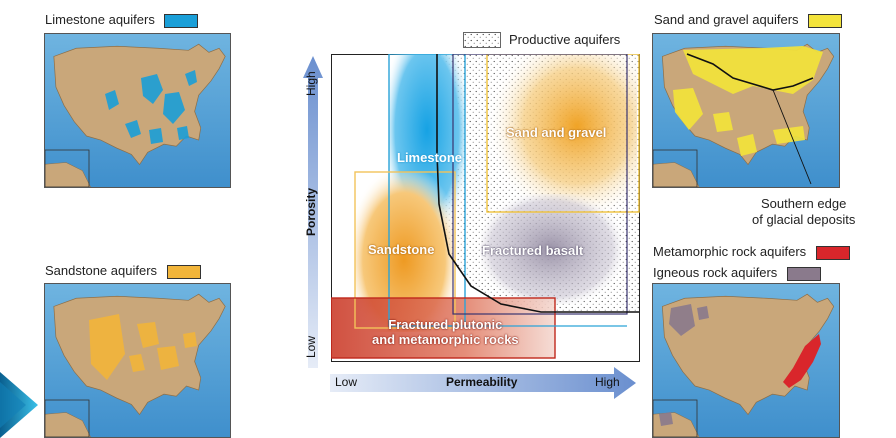  I want to click on productive-aquifers-label: Productive aquifers, so click(565, 39).